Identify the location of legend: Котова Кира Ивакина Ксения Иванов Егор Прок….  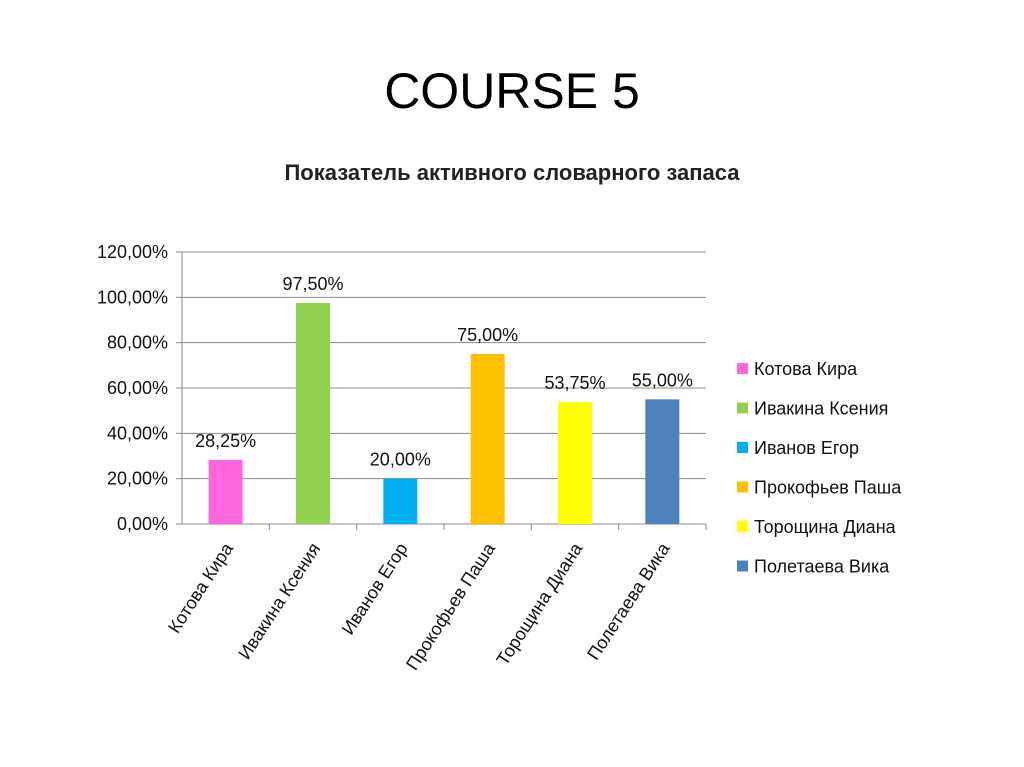
(819, 468).